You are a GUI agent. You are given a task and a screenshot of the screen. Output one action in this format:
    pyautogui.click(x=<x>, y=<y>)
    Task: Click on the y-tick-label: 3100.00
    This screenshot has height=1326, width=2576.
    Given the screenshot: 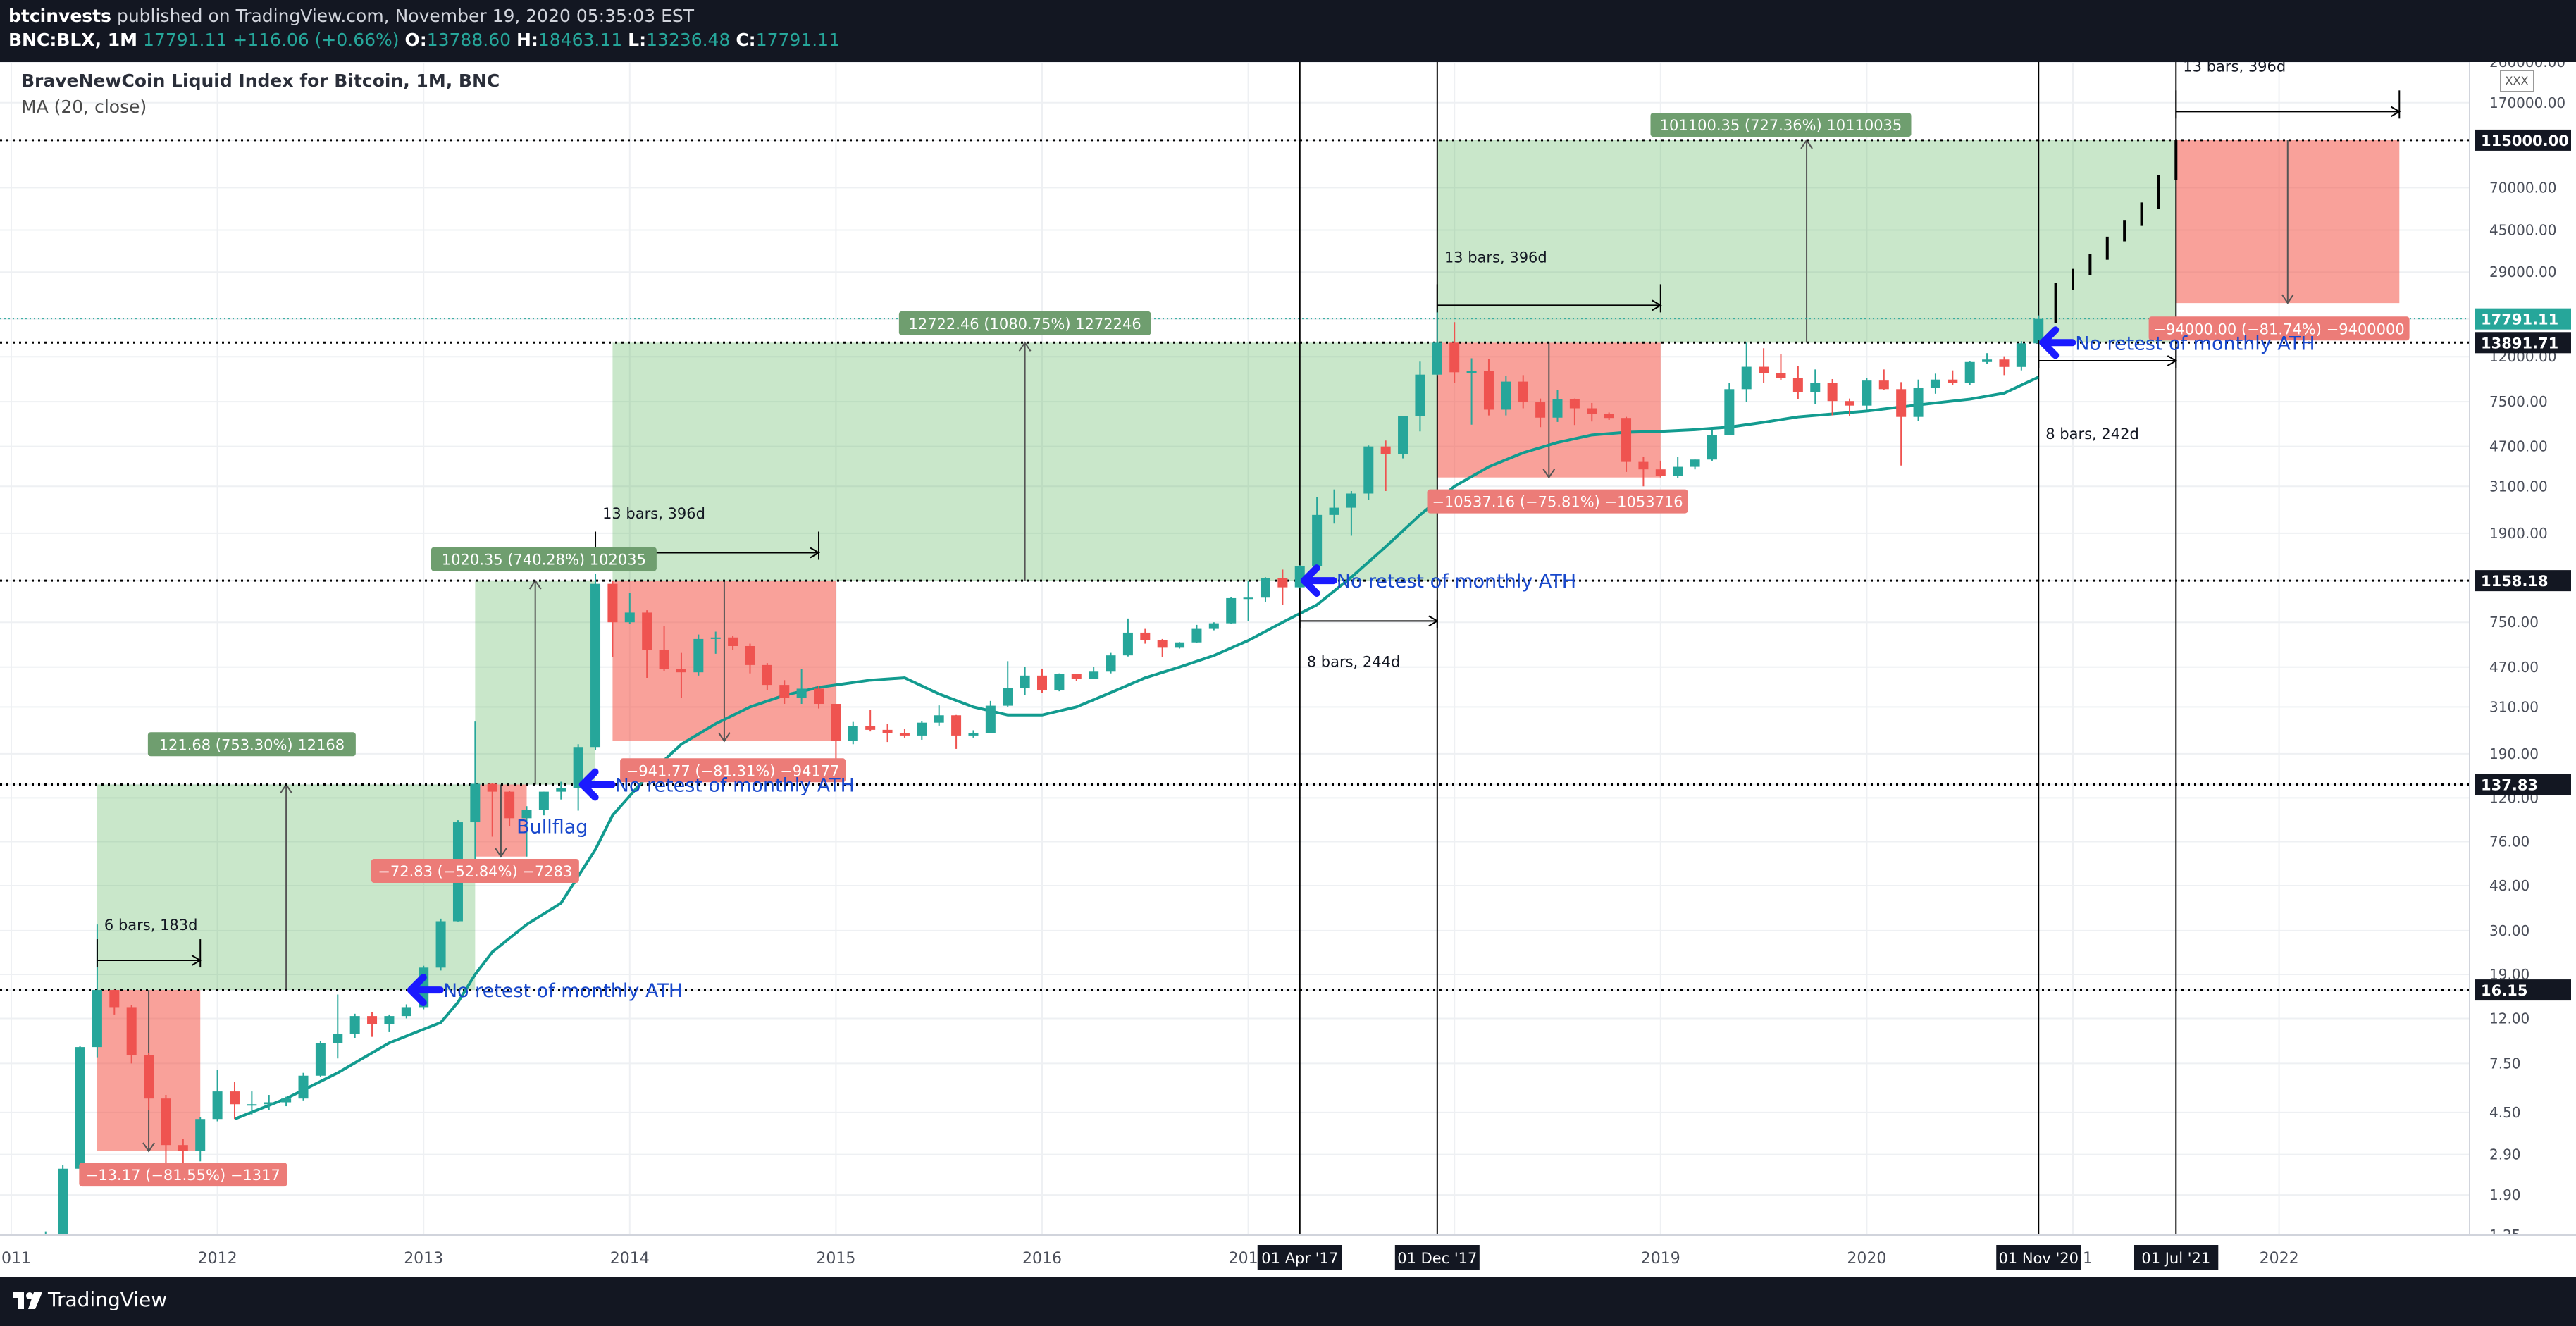 What is the action you would take?
    pyautogui.click(x=2518, y=486)
    